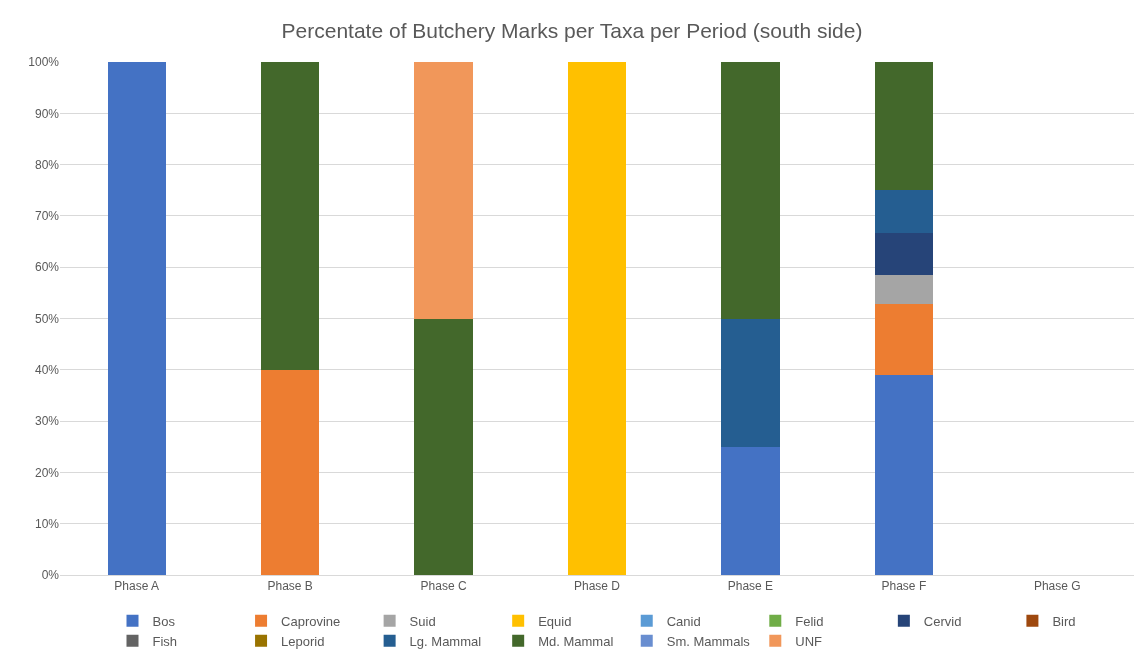  I want to click on y-tick-label: 0%, so click(50, 575).